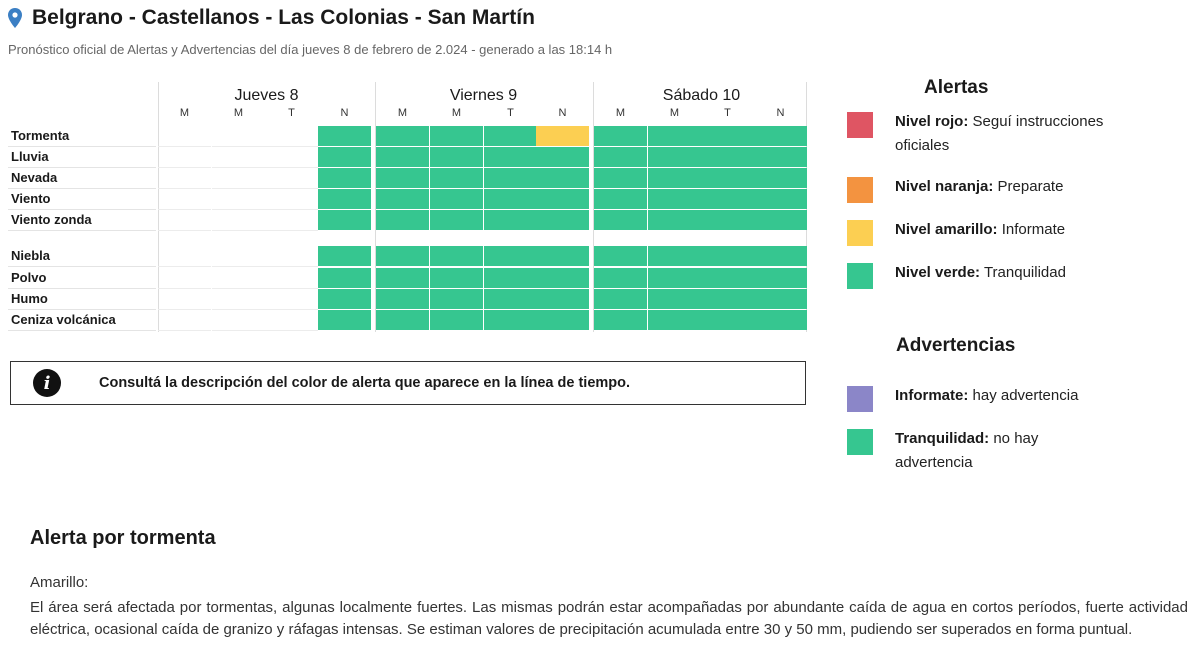  What do you see at coordinates (956, 87) in the screenshot?
I see `alertas-heading: Alertas` at bounding box center [956, 87].